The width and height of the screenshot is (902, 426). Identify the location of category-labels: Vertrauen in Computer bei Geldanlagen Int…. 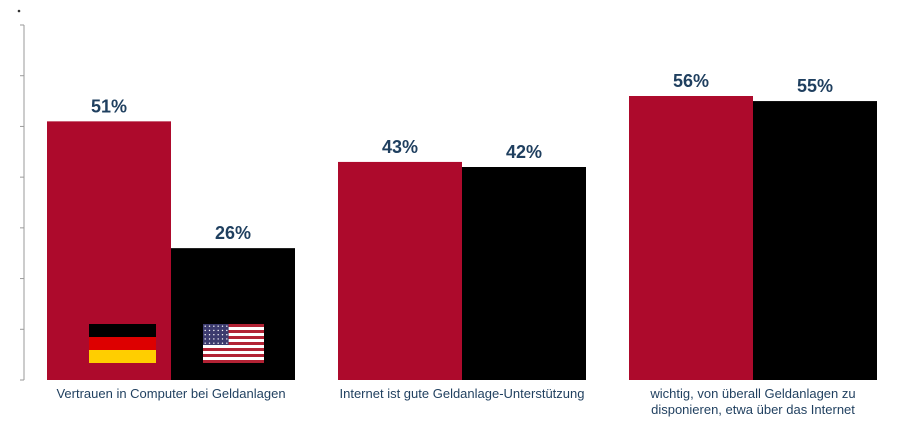
(455, 401).